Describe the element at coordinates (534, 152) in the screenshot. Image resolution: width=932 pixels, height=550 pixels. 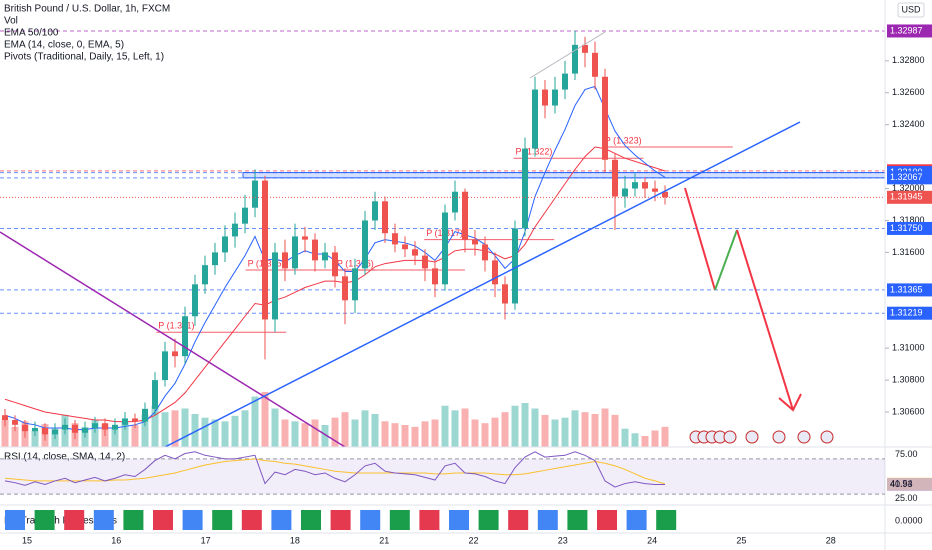
I see `pivot-label: P (1.322)` at that location.